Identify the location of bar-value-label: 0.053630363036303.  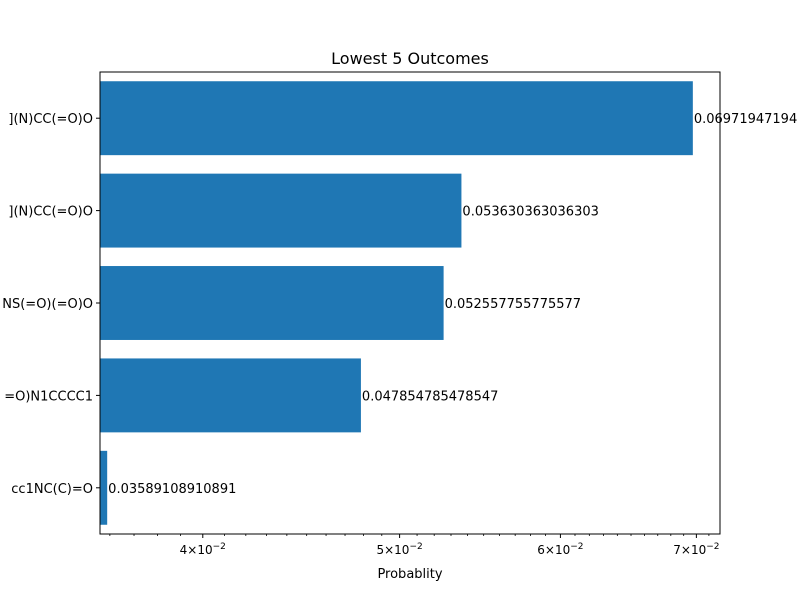
(530, 212).